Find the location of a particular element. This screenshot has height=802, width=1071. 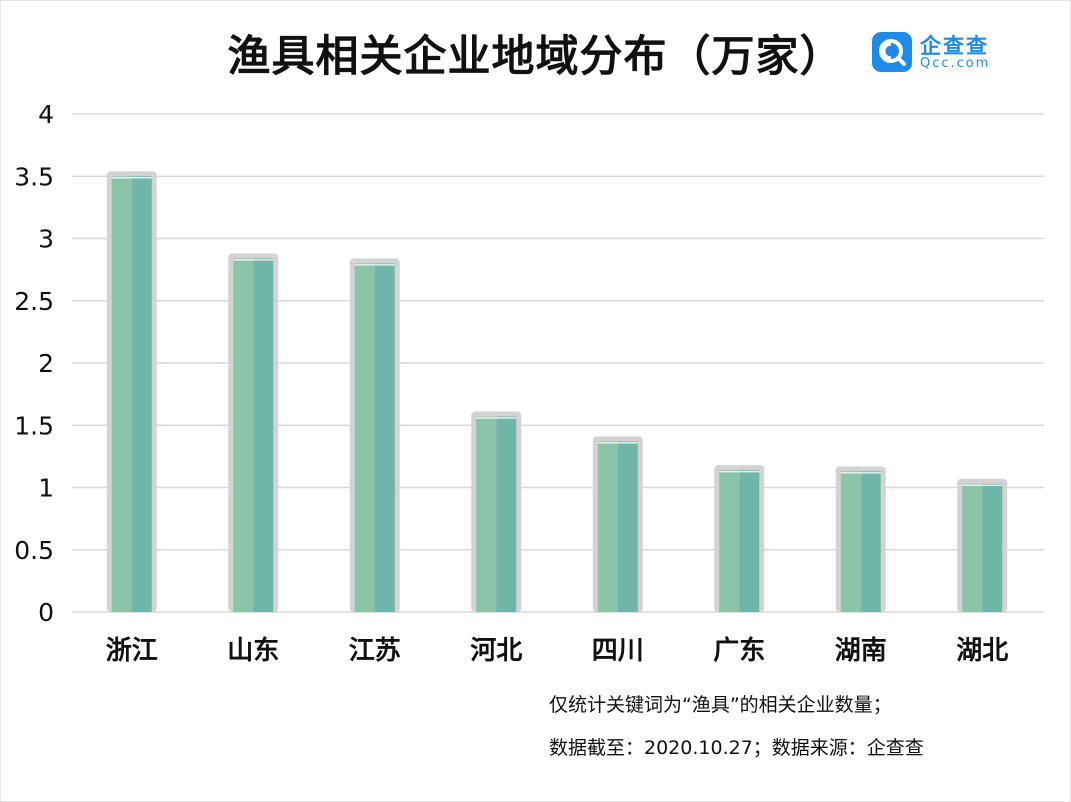

qcc-magnifier-icon is located at coordinates (892, 52).